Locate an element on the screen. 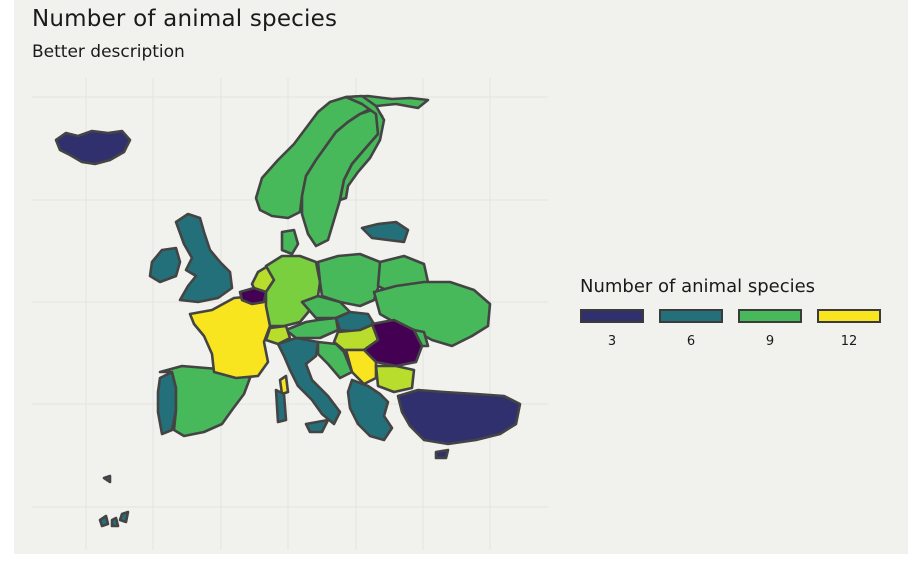  country-cyprus is located at coordinates (442, 454).